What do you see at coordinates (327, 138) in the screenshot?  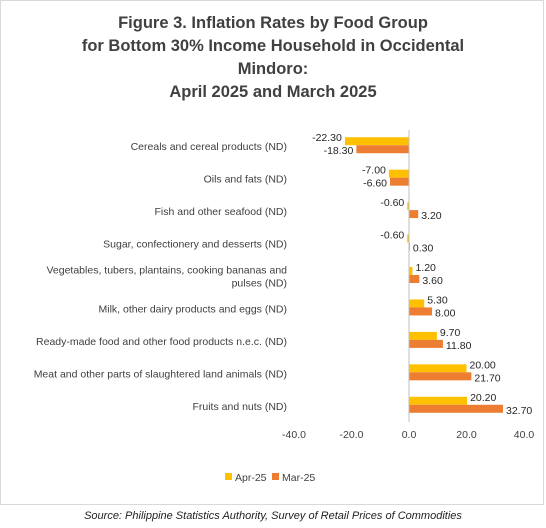 I see `data-label: -22.30` at bounding box center [327, 138].